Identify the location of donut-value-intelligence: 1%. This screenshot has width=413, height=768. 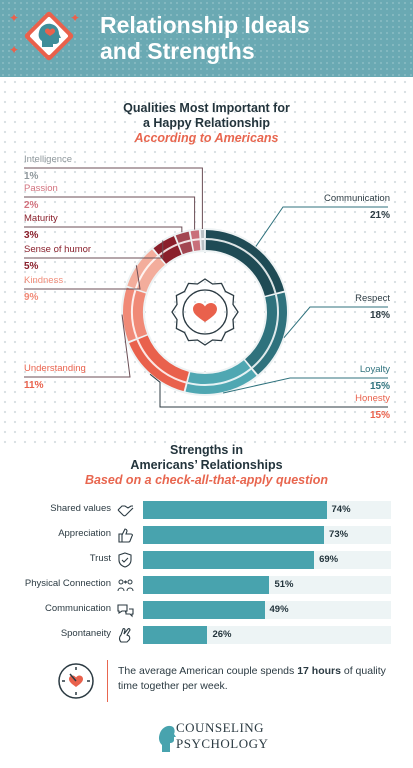
(31, 176).